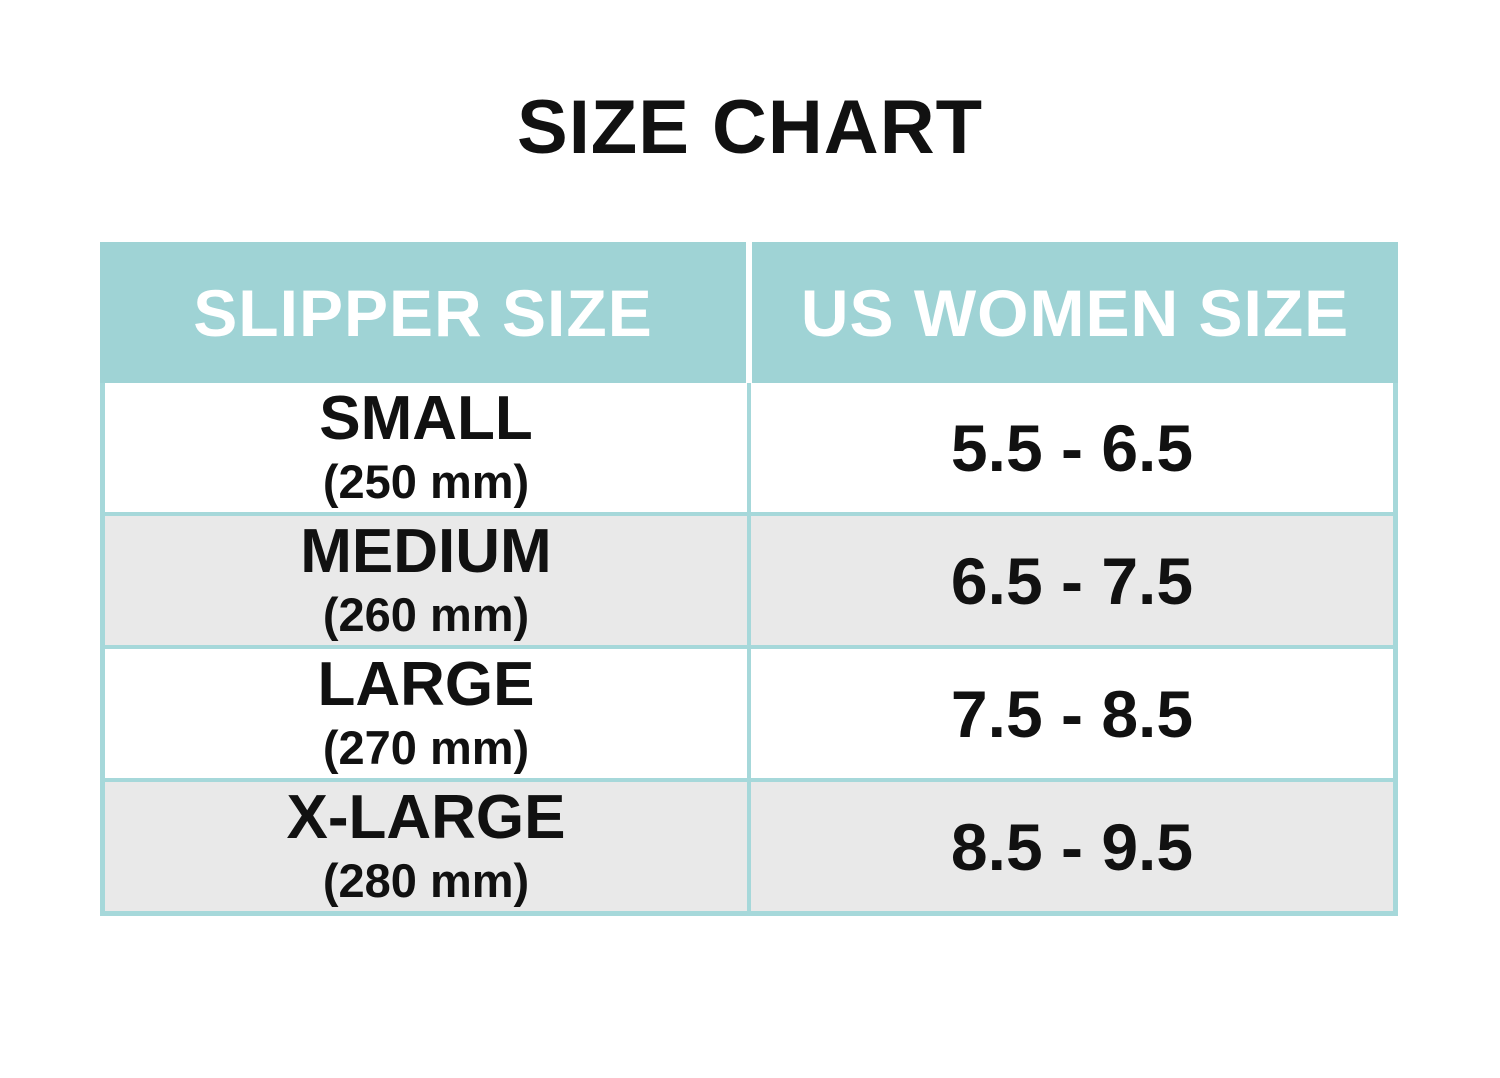 Image resolution: width=1500 pixels, height=1078 pixels. What do you see at coordinates (423, 312) in the screenshot?
I see `column-header-slipper-size: SLIPPER SIZE` at bounding box center [423, 312].